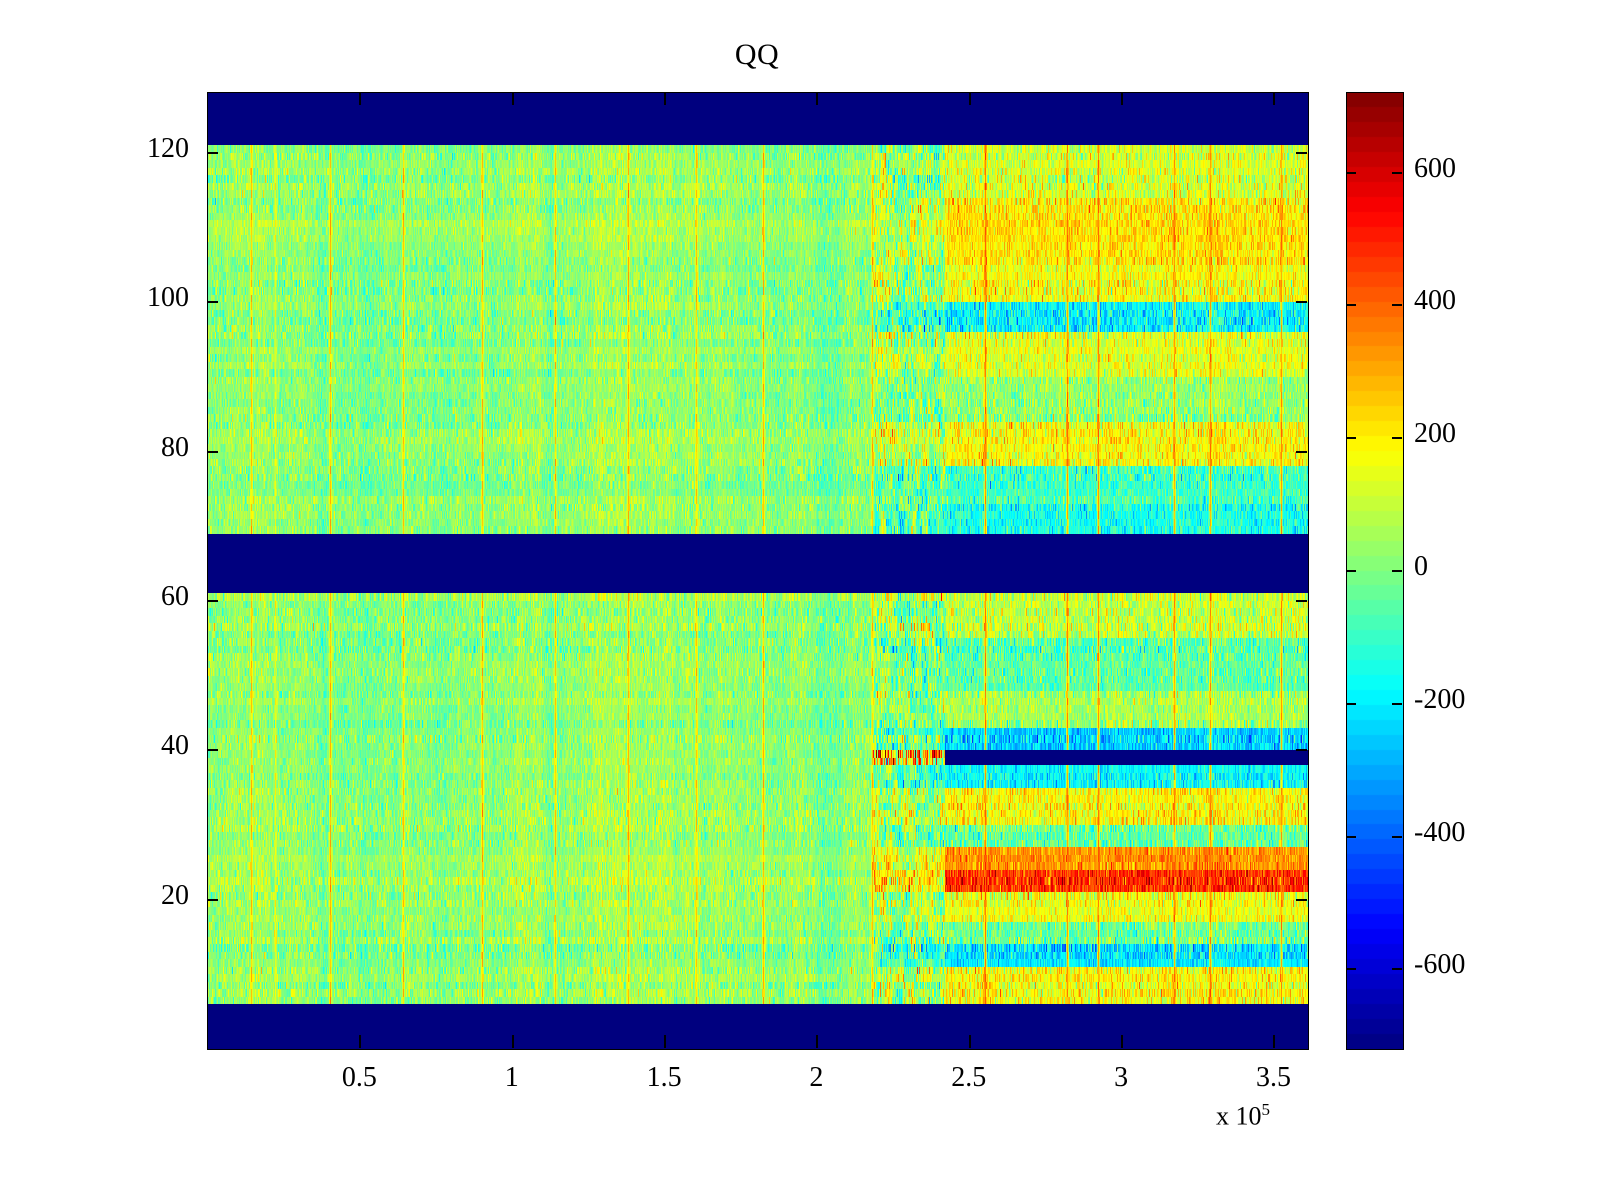 Image resolution: width=1600 pixels, height=1200 pixels. Describe the element at coordinates (1440, 965) in the screenshot. I see `colorbar-tick-label: -600` at that location.